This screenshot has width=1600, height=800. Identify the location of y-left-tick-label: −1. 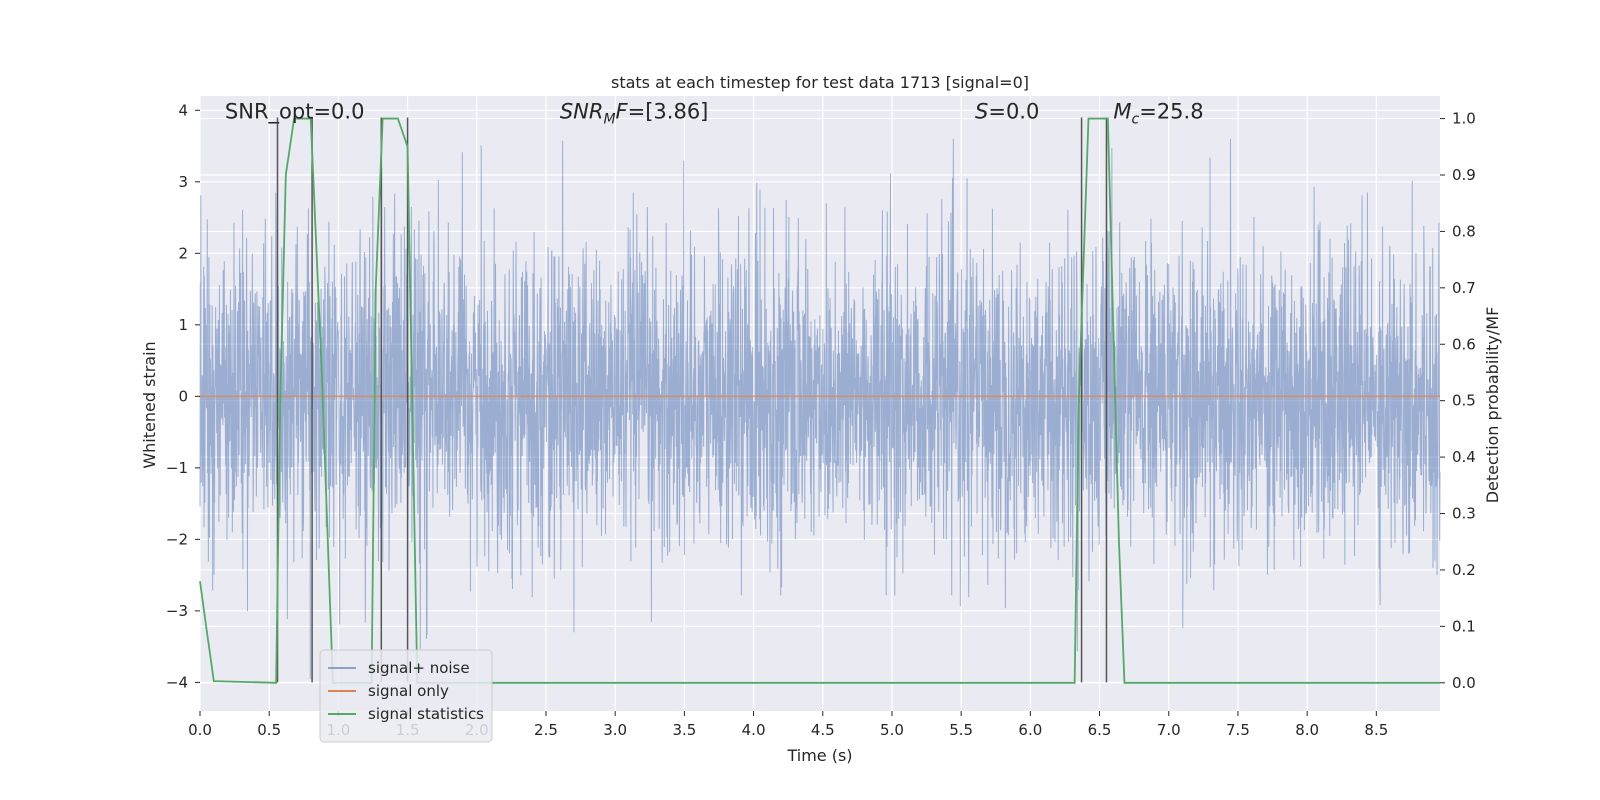
(177, 468).